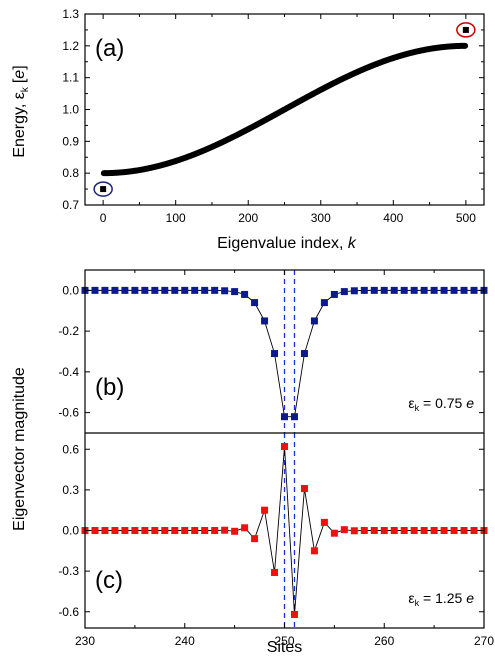 Image resolution: width=495 pixels, height=657 pixels. Describe the element at coordinates (176, 218) in the screenshot. I see `x-tick-label: 100` at that location.